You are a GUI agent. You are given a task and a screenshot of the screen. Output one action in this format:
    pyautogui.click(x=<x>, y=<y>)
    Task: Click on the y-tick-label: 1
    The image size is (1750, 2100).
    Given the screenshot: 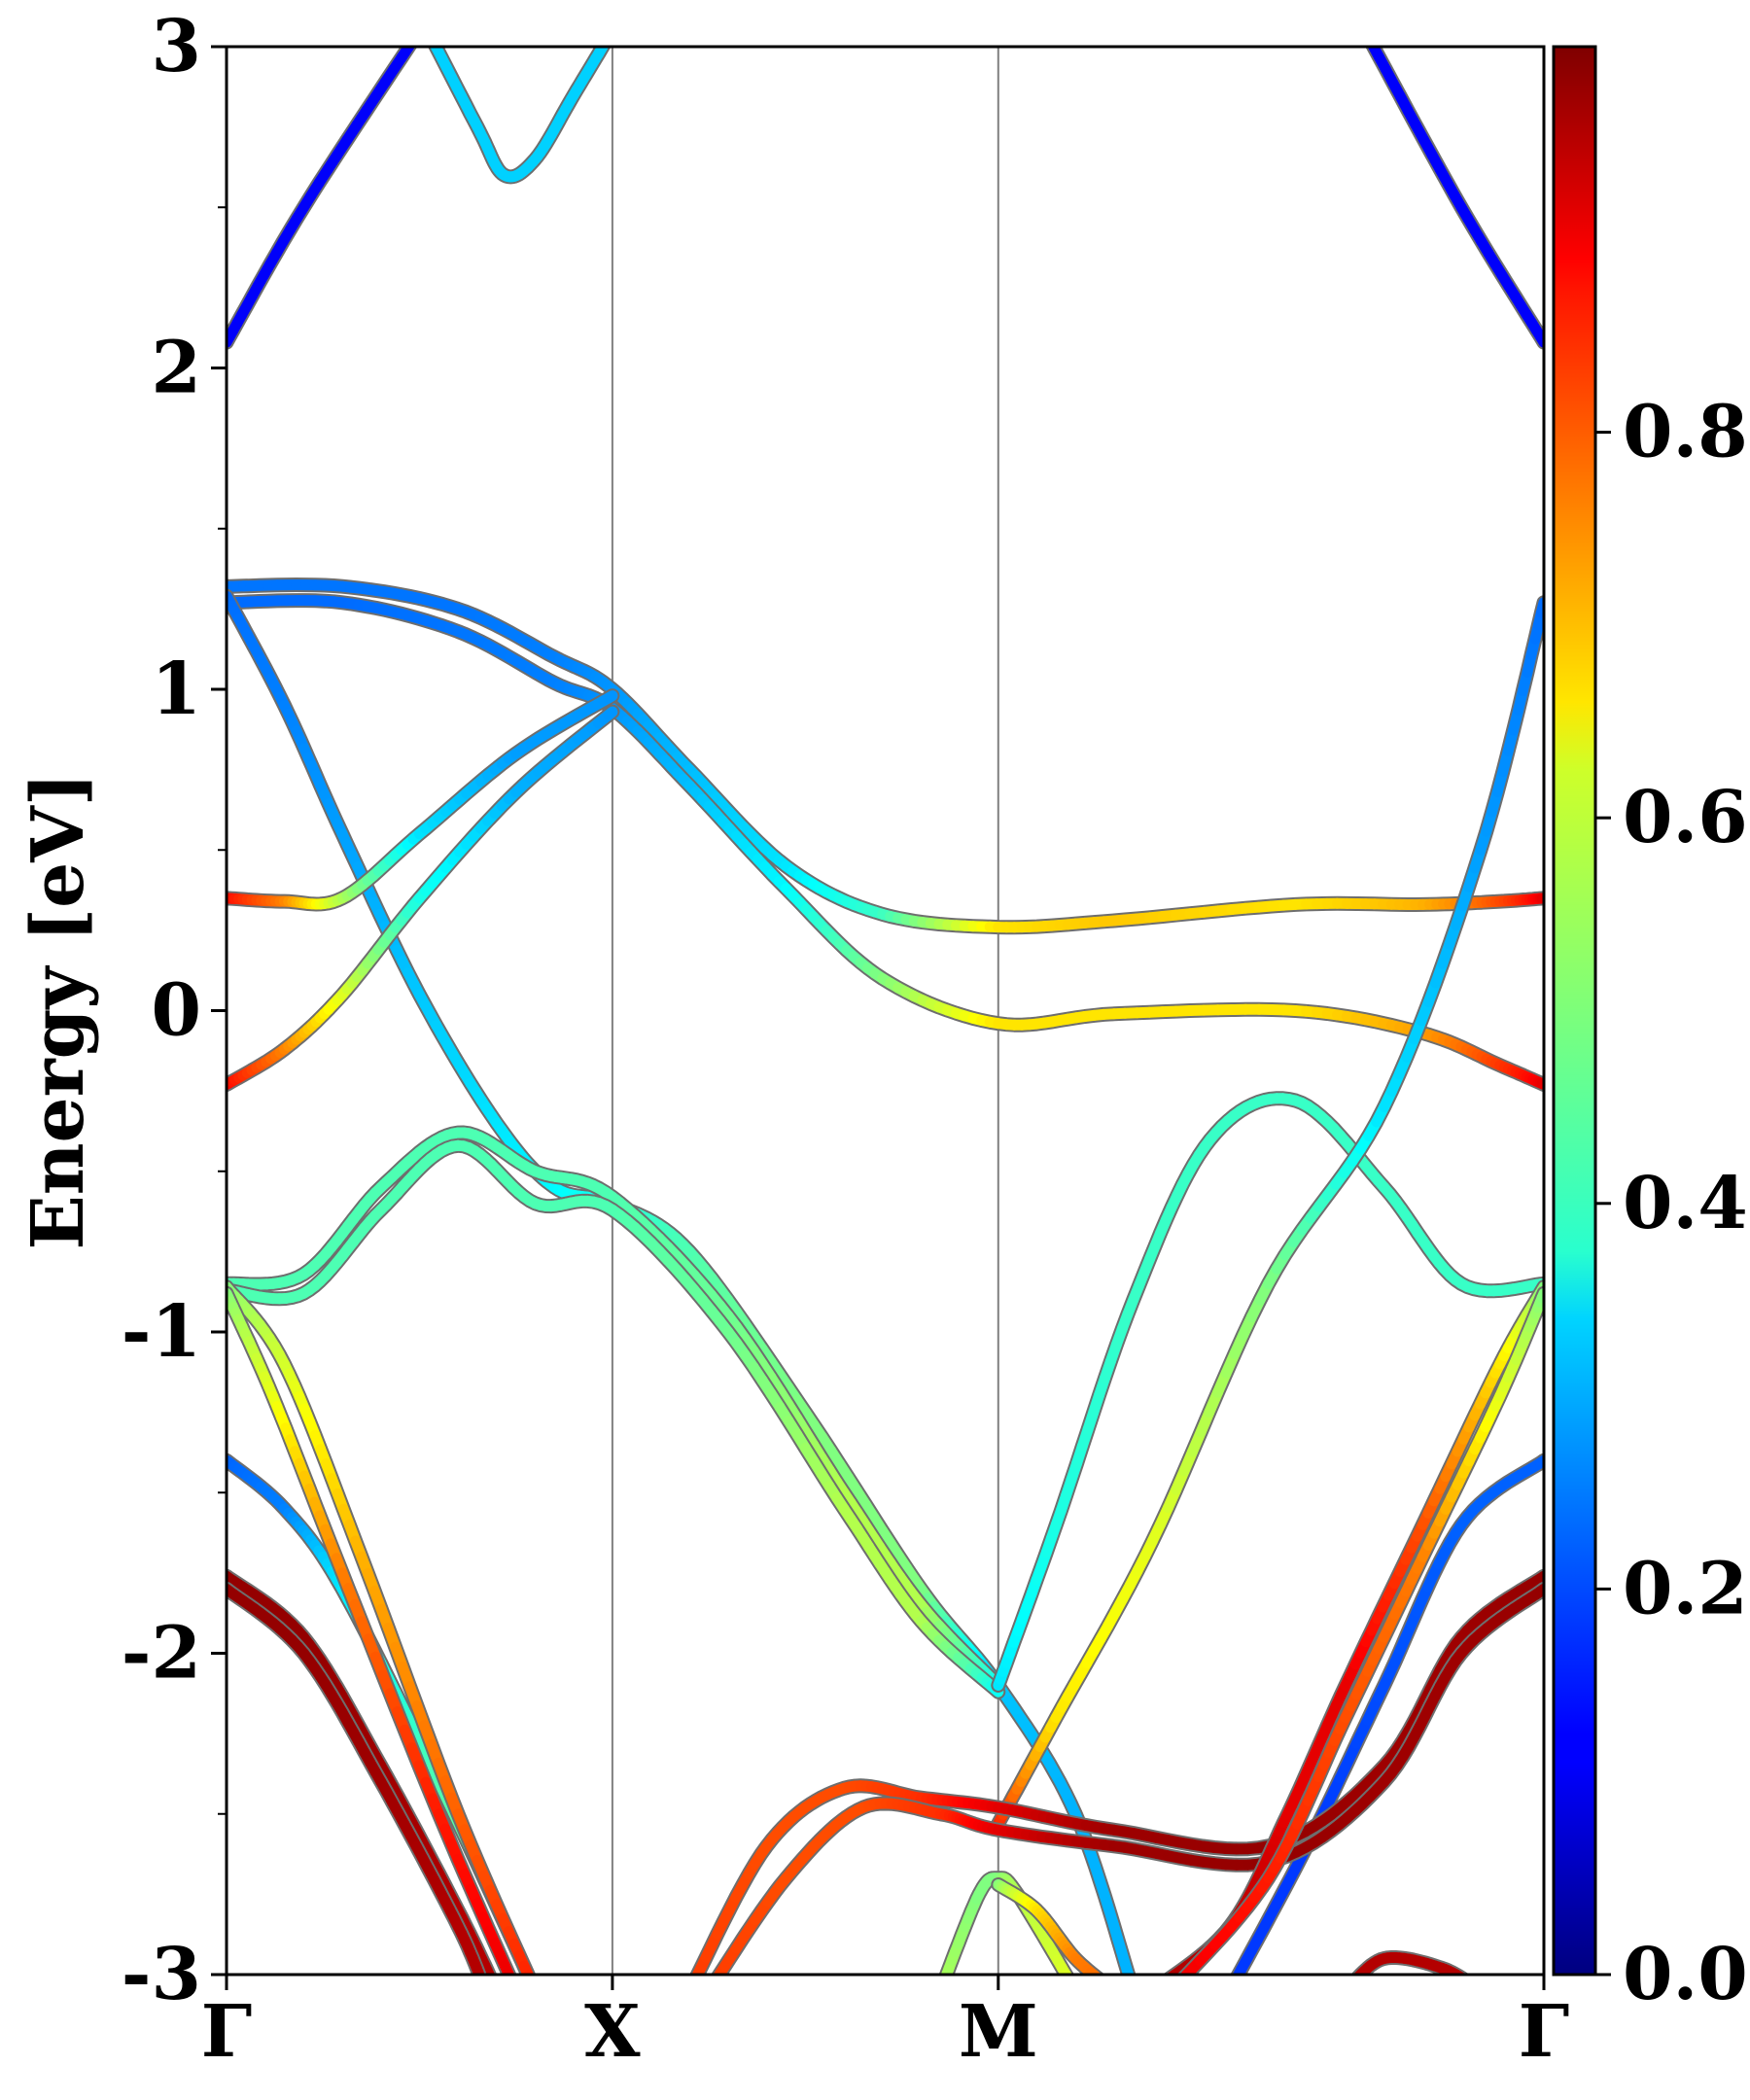 What is the action you would take?
    pyautogui.click(x=177, y=689)
    